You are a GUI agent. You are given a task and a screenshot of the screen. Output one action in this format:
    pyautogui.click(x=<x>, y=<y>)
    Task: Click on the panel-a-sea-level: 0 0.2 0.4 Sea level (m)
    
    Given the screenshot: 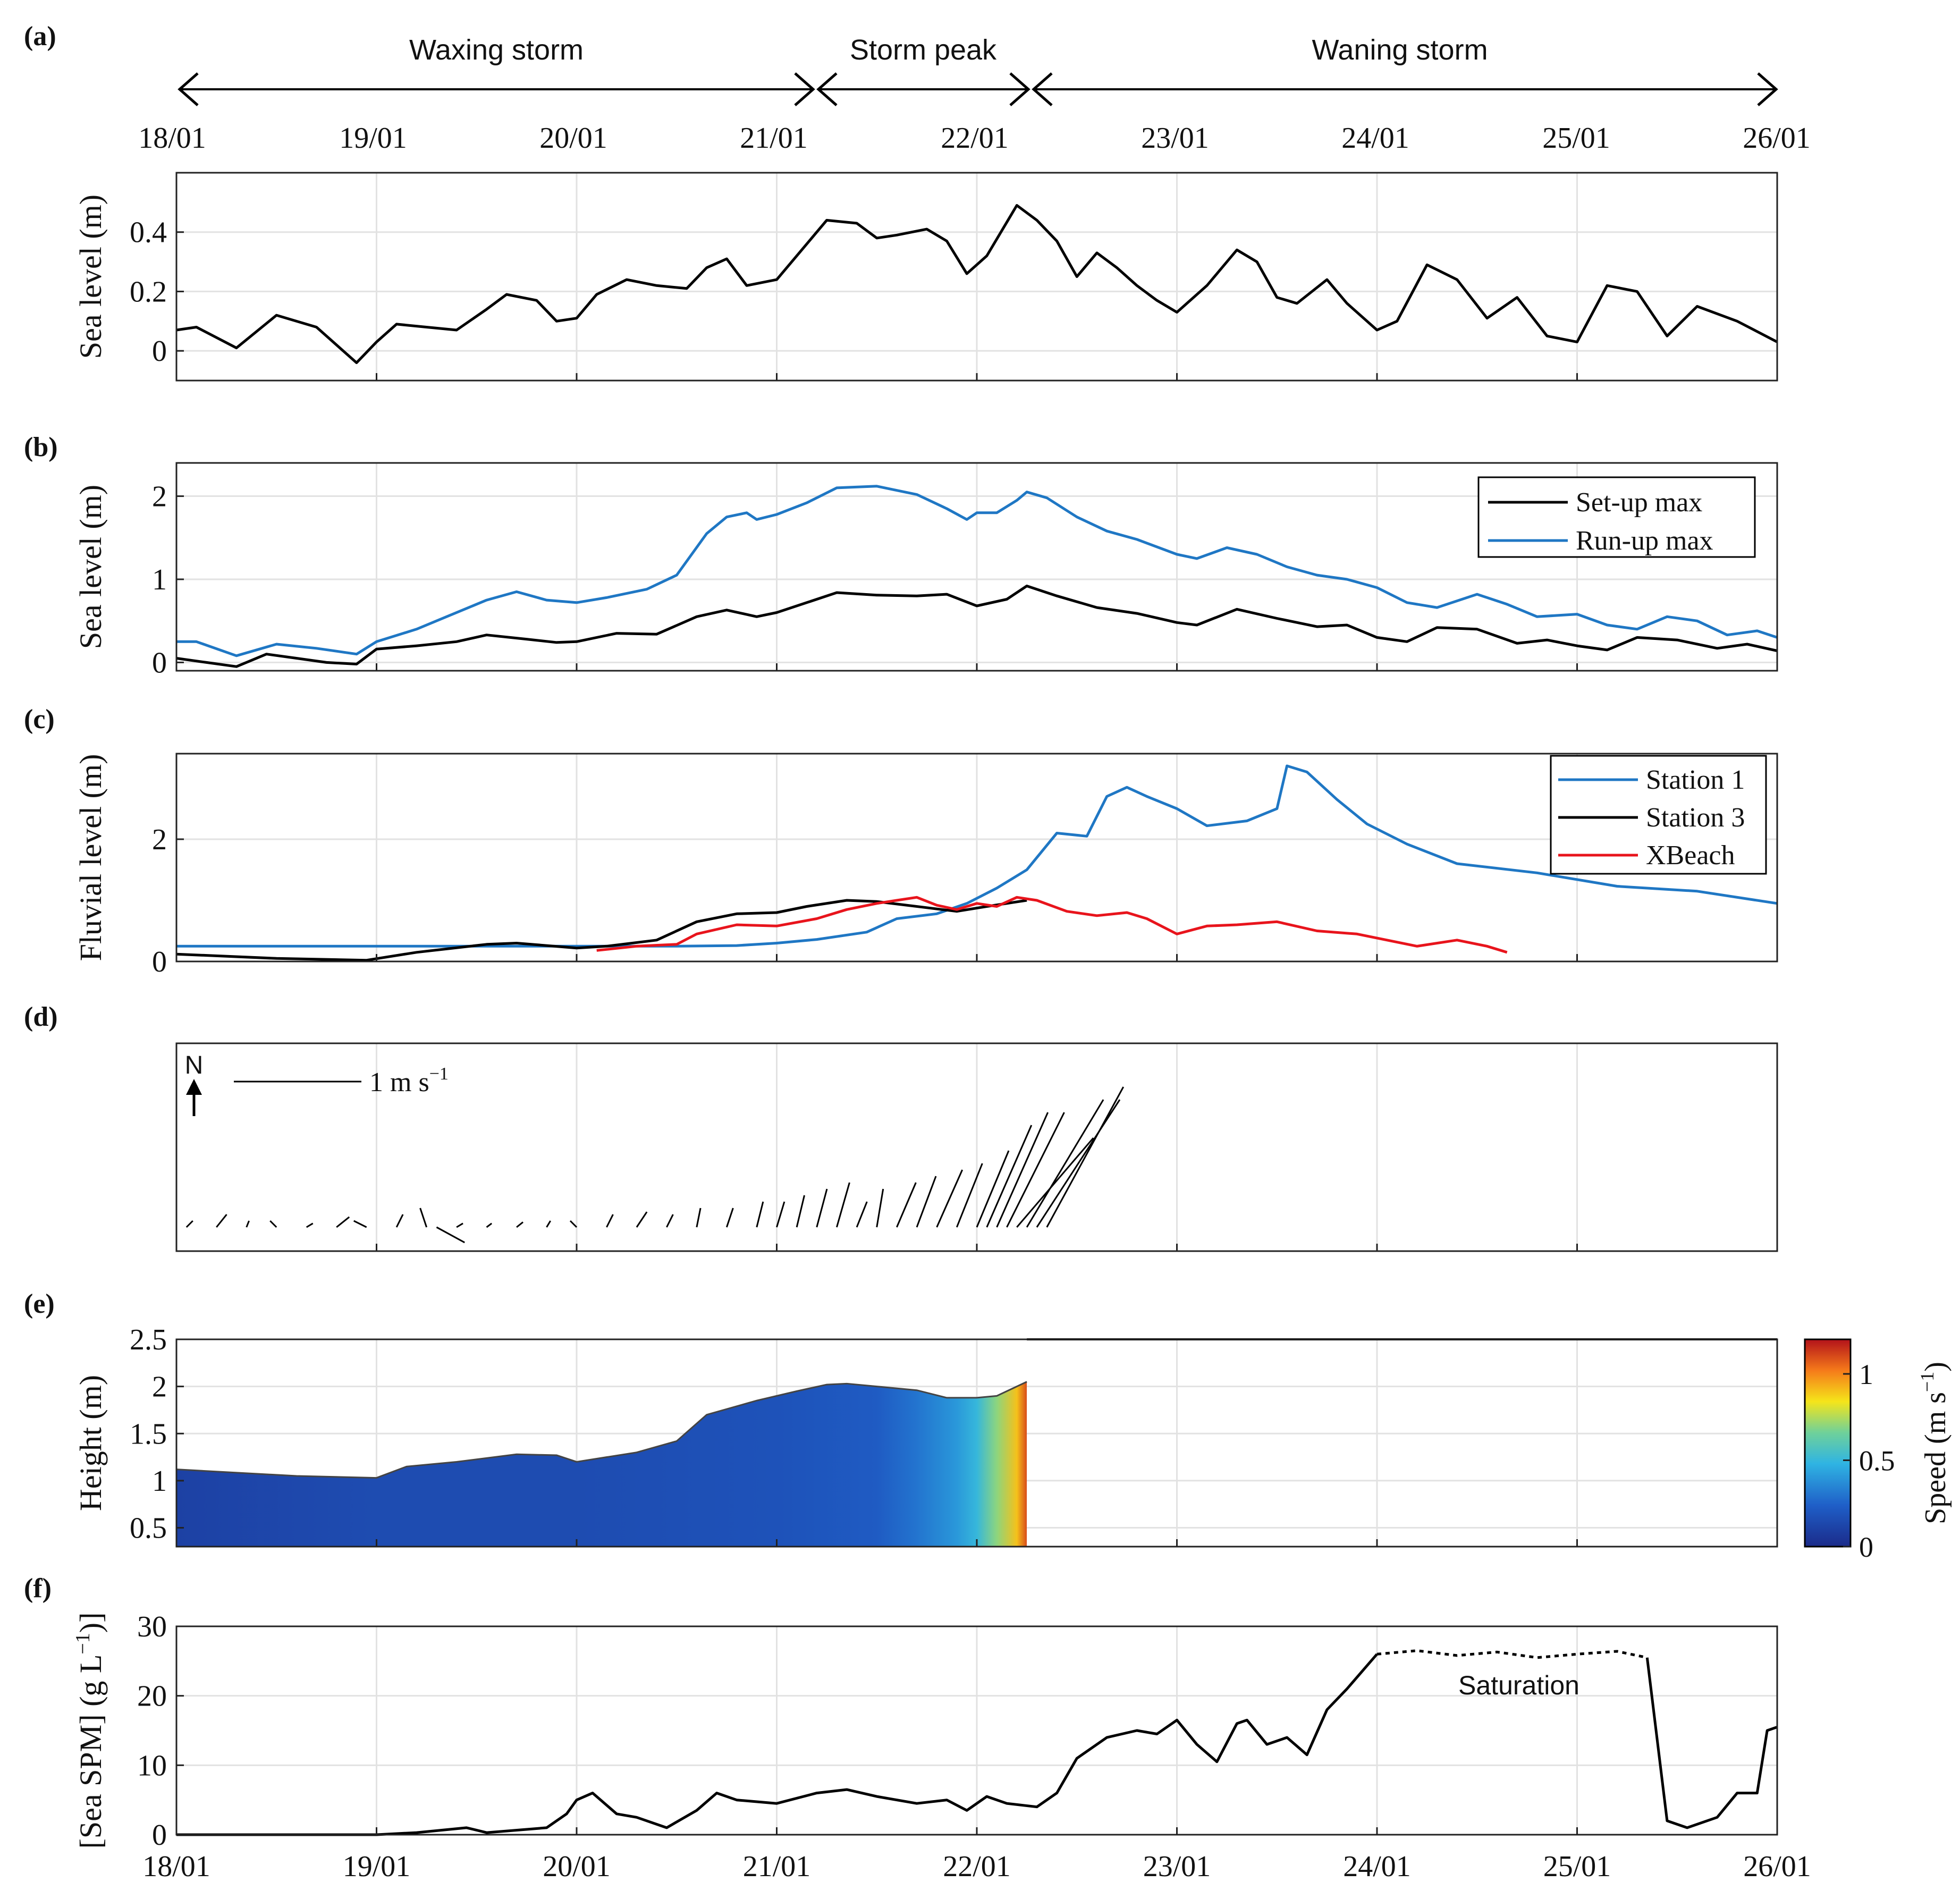 What is the action you would take?
    pyautogui.click(x=925, y=277)
    